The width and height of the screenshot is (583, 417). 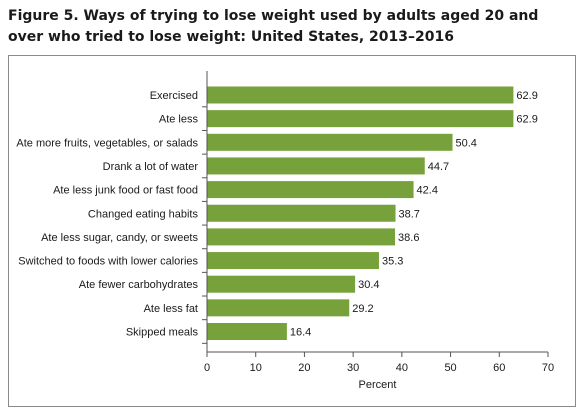 What do you see at coordinates (438, 167) in the screenshot?
I see `bar-value-label: 44.7` at bounding box center [438, 167].